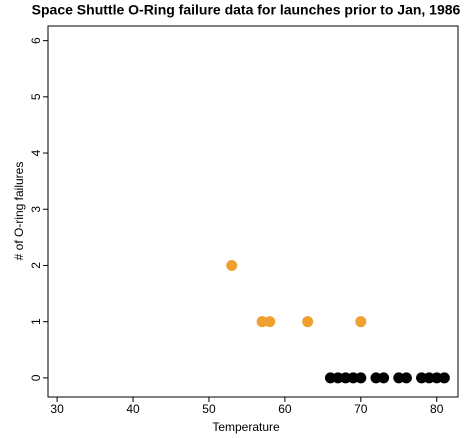  I want to click on x-tick-label: 80, so click(437, 409).